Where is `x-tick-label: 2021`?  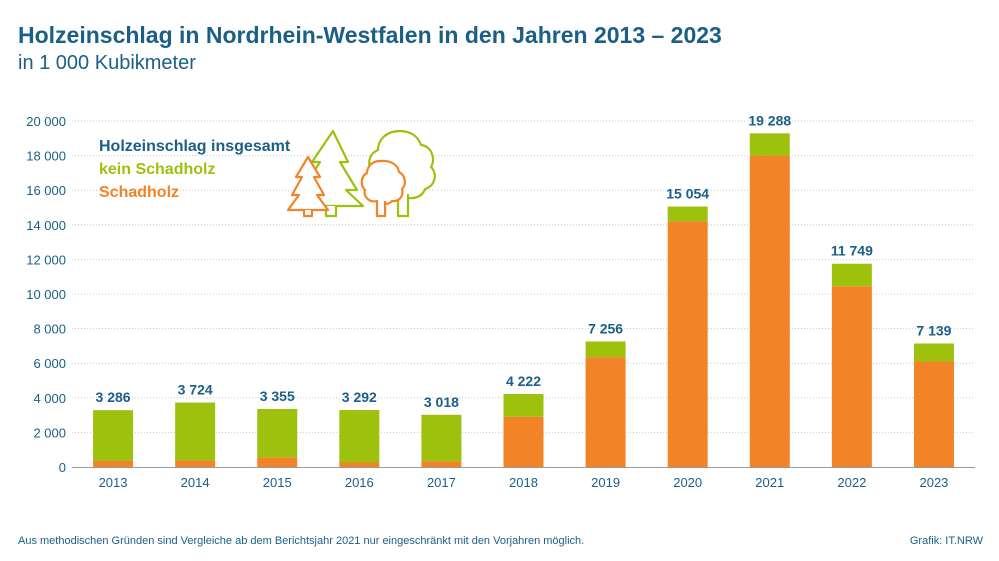
x-tick-label: 2021 is located at coordinates (769, 482).